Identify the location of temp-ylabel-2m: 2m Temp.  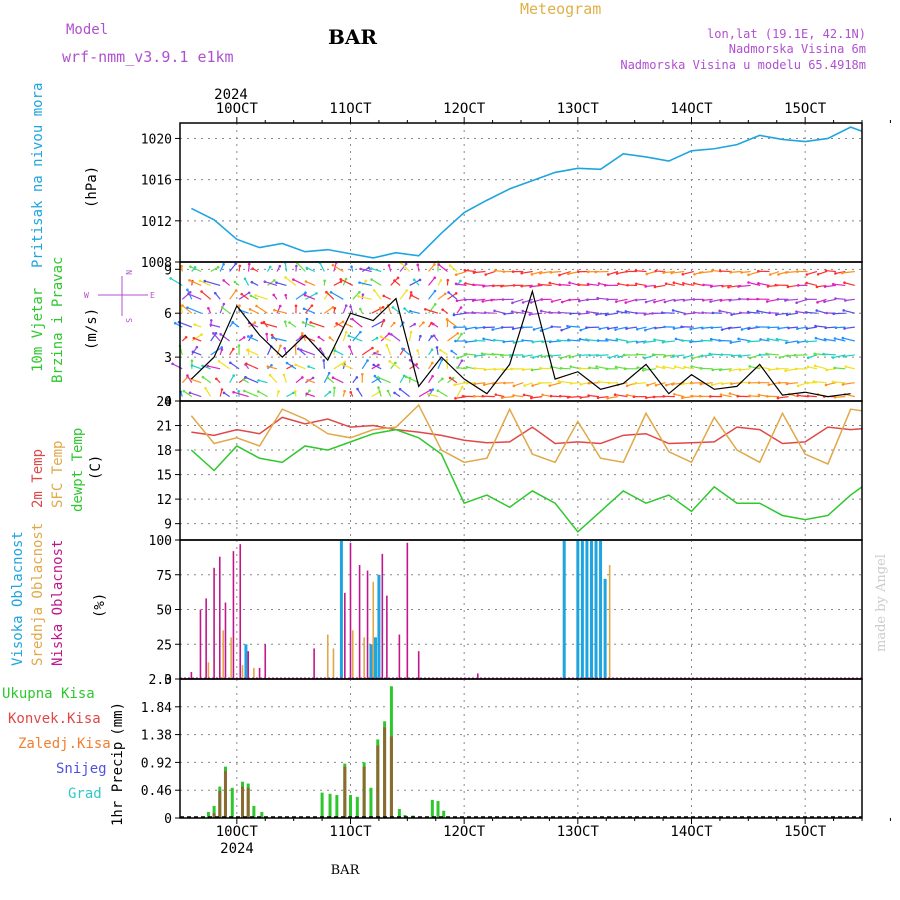
(38, 478).